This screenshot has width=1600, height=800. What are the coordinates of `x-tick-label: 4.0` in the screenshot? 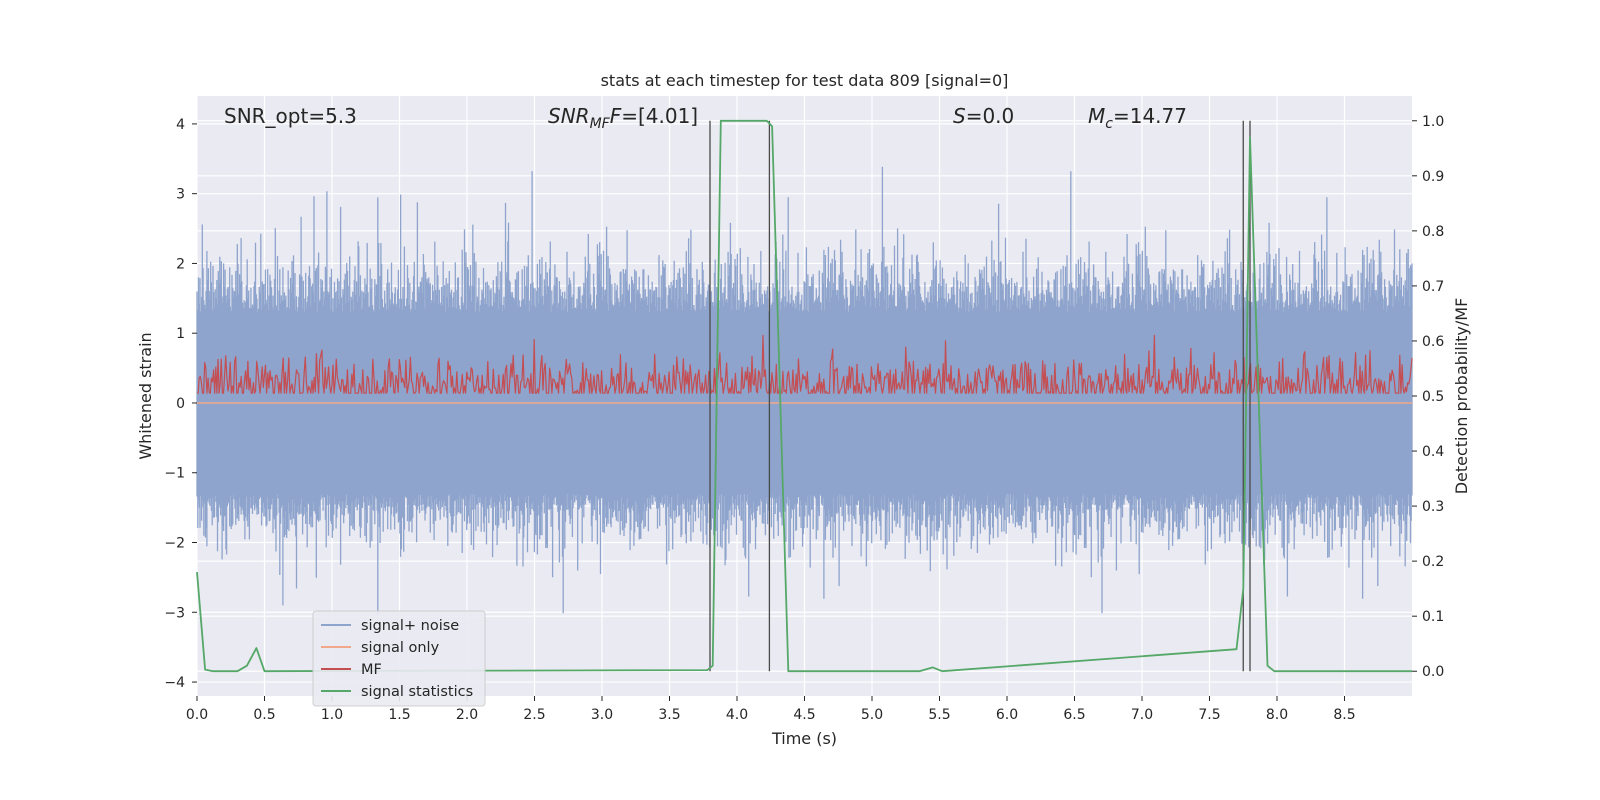 It's located at (737, 715).